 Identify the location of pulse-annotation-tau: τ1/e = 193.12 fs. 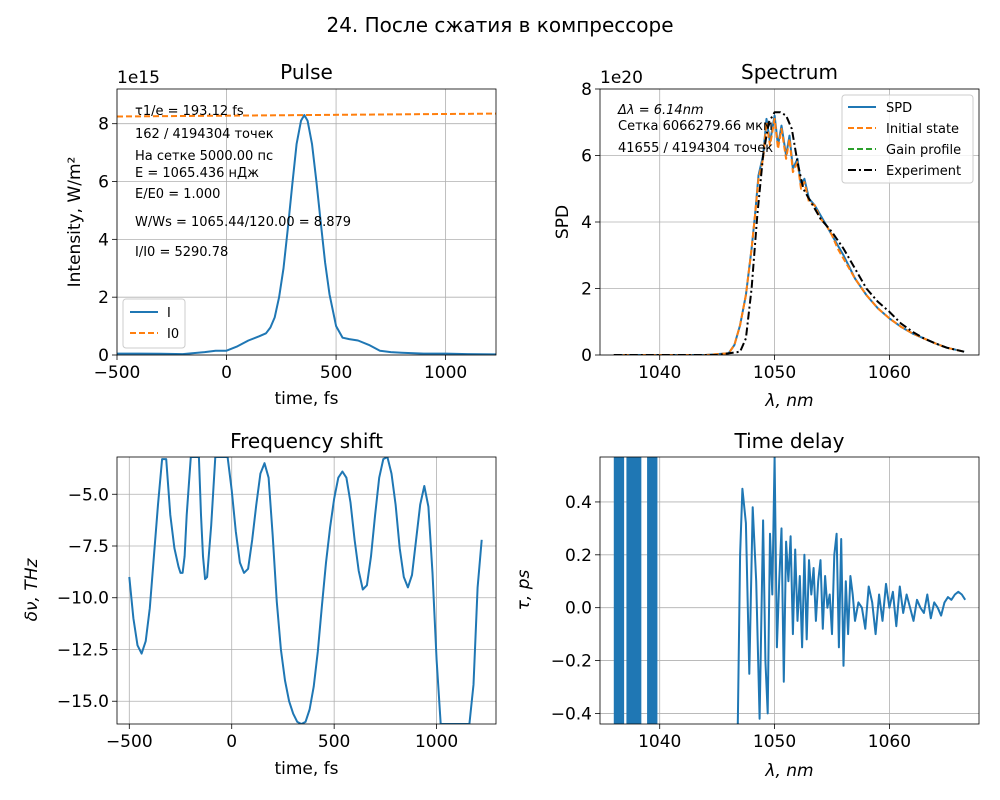
(189, 111).